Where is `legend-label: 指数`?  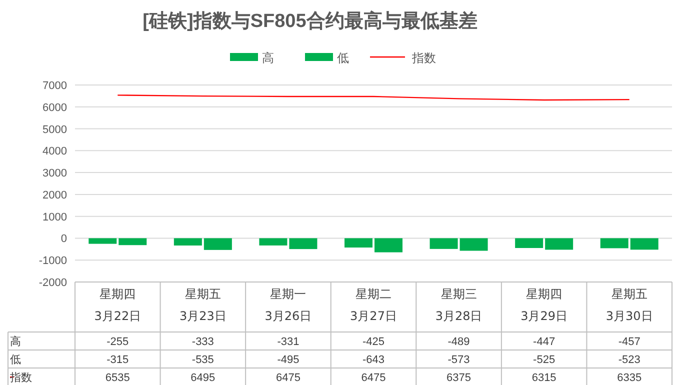
legend-label: 指数 is located at coordinates (423, 58).